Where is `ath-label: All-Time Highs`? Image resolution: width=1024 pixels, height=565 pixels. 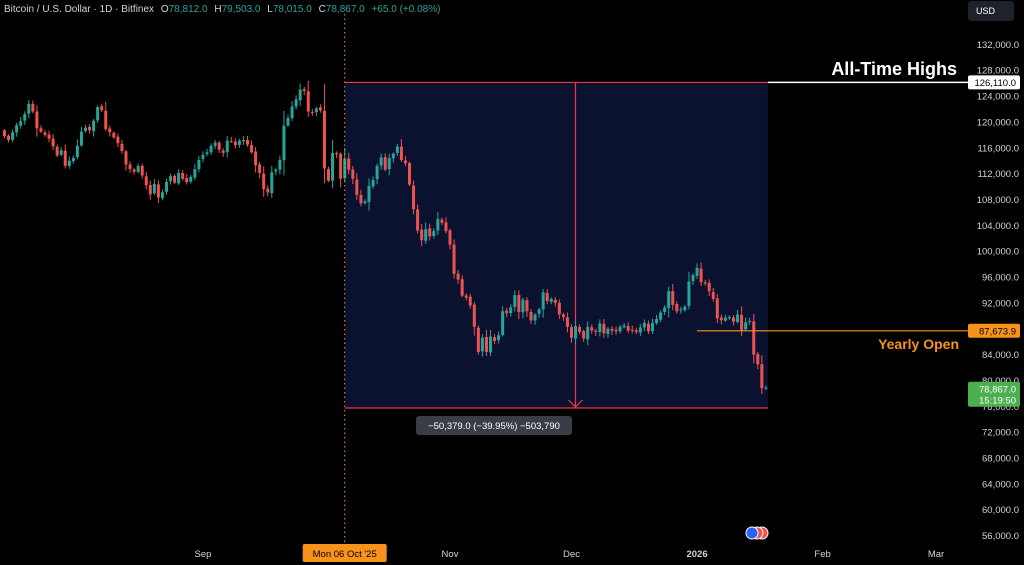
ath-label: All-Time Highs is located at coordinates (894, 69).